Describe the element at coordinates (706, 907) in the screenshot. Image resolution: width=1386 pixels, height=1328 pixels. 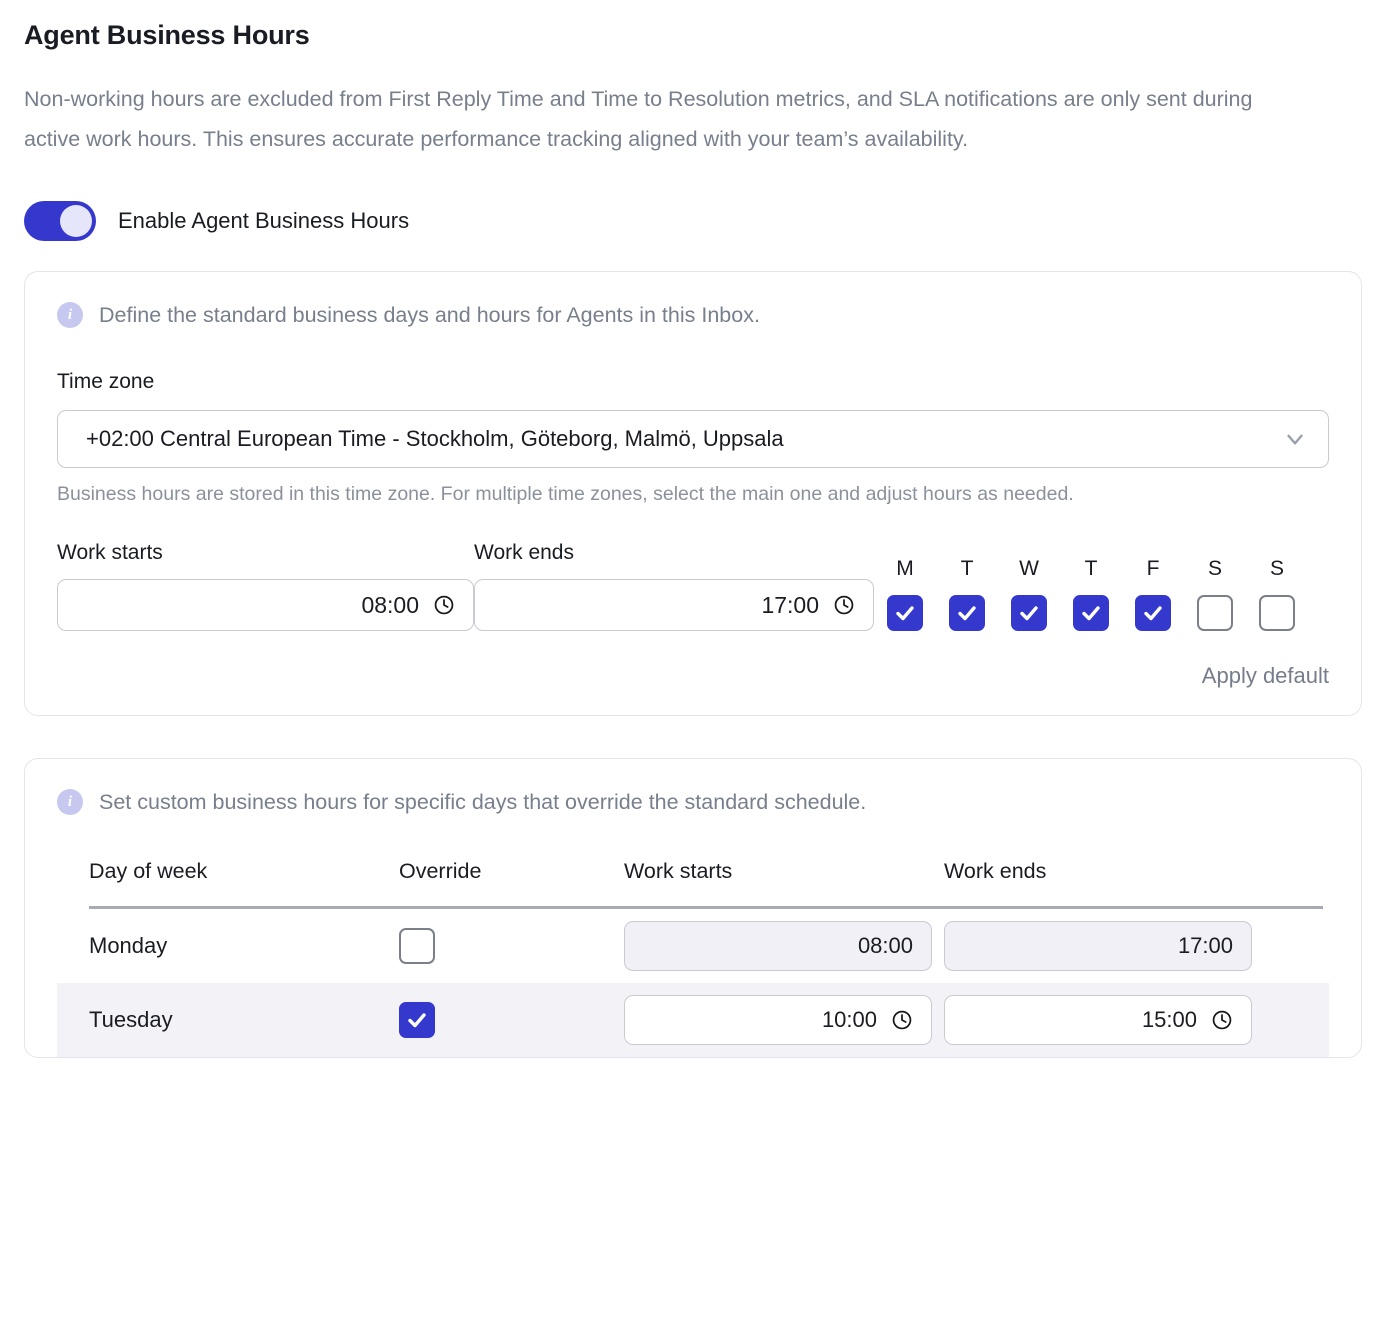
I see `table-header-divider` at that location.